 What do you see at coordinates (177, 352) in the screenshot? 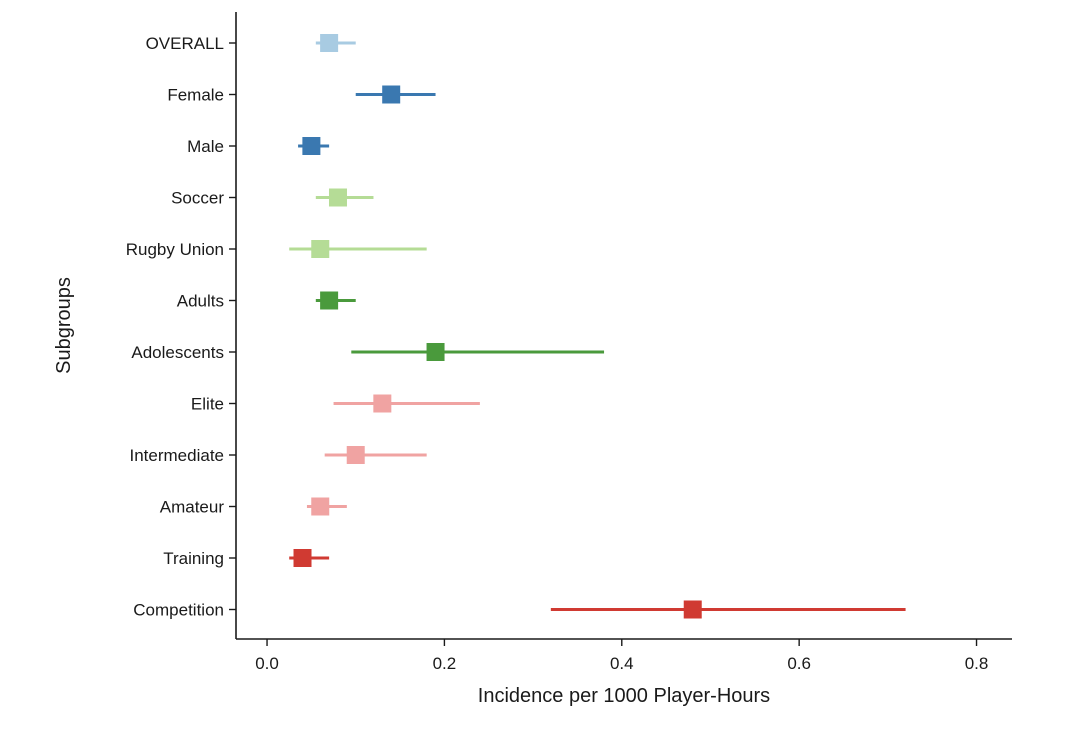
I see `y-tick-label: Adolescents` at bounding box center [177, 352].